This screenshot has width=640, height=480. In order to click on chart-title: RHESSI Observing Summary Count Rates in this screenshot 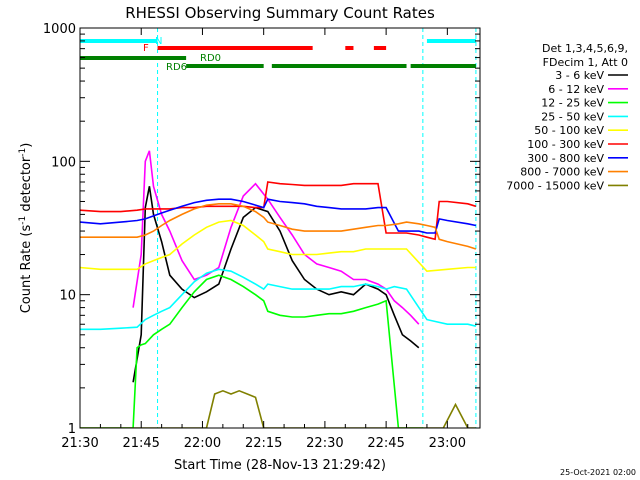, I will do `click(280, 13)`.